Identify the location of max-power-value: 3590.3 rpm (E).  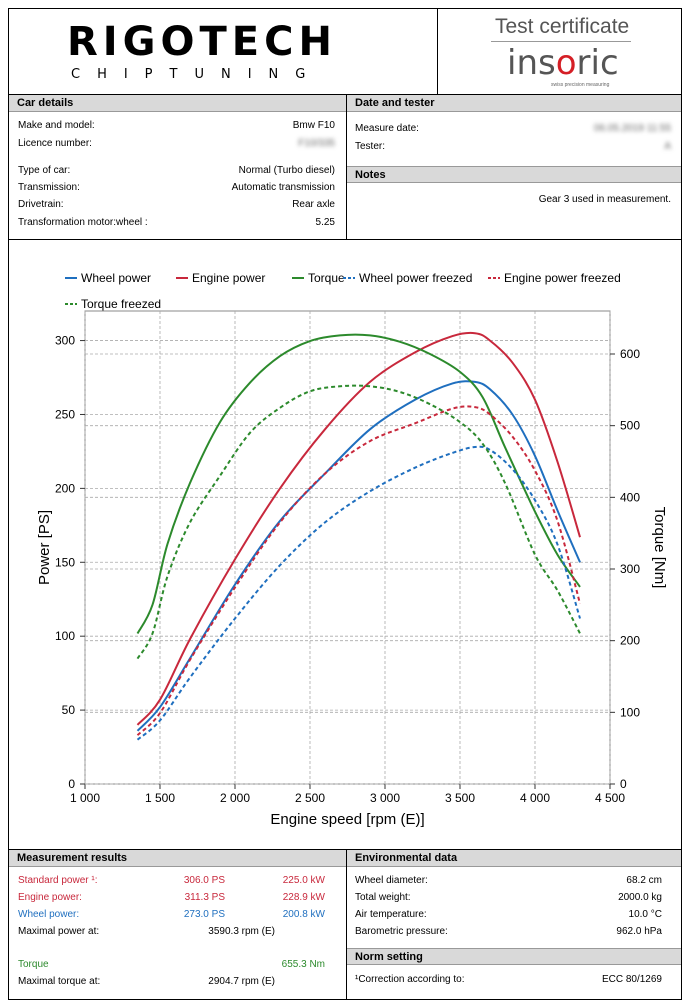
(241, 931).